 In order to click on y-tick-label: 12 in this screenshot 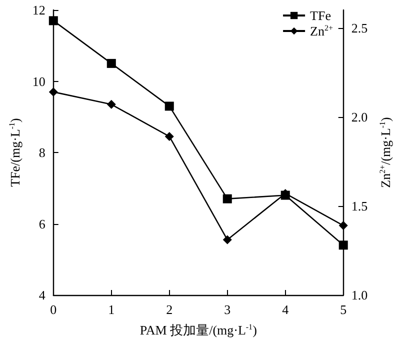, I will do `click(39, 10)`.